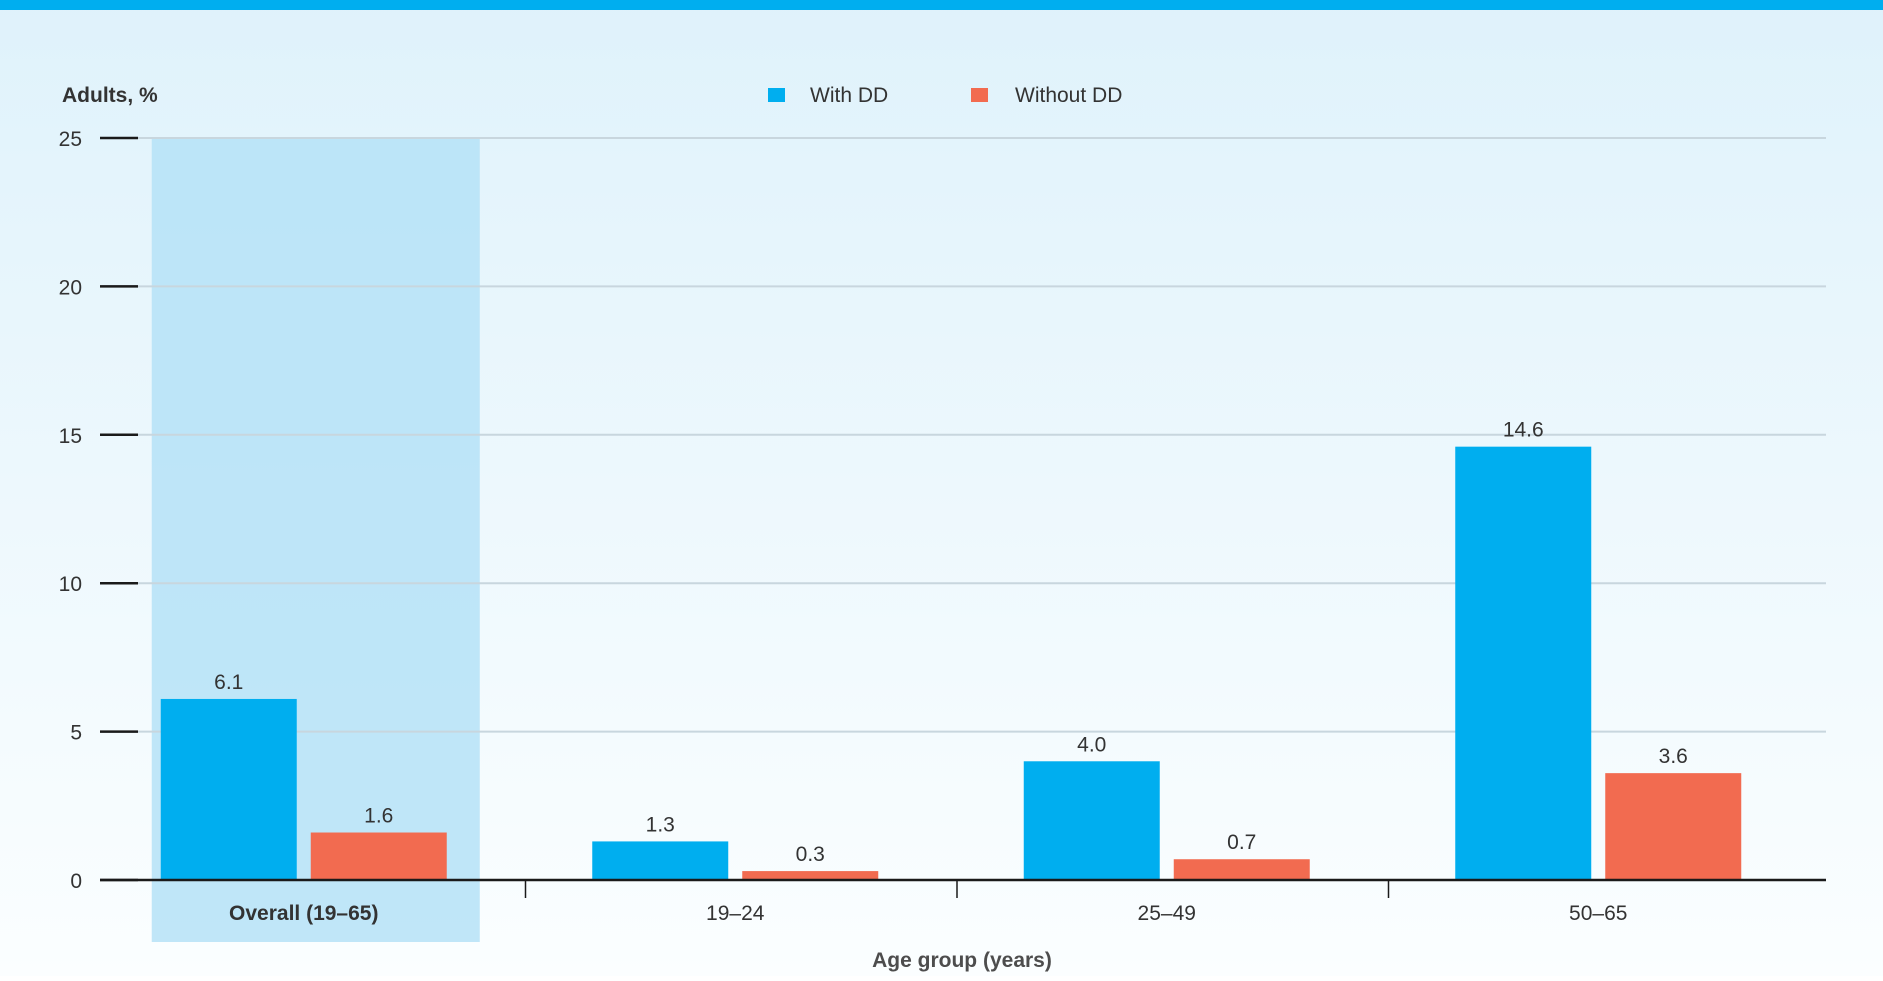 This screenshot has width=1883, height=981. I want to click on data-label: 0.7, so click(1241, 842).